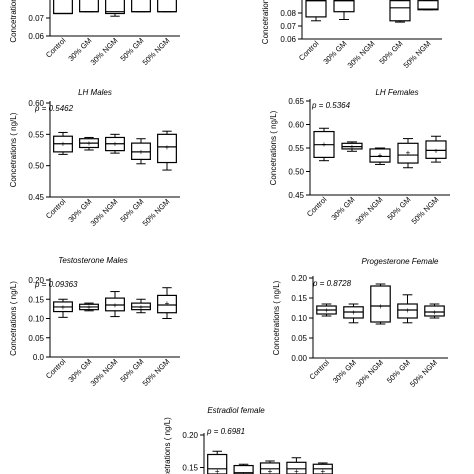  I want to click on y-tick-label: 0.20, so click(190, 435).